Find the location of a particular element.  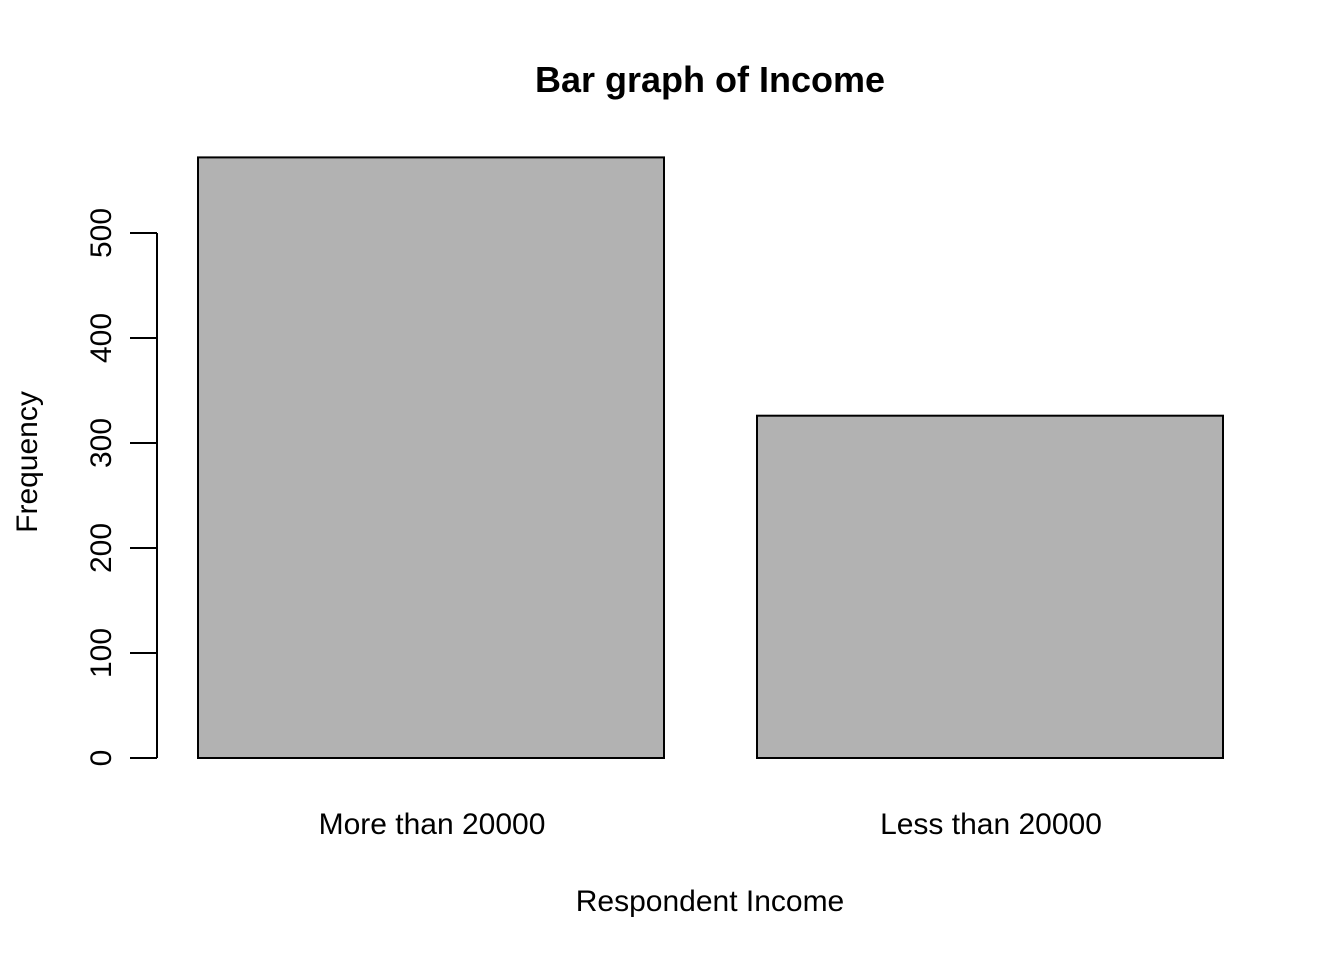

x-category-labels: More than 20000 Less than 20000 is located at coordinates (710, 824).